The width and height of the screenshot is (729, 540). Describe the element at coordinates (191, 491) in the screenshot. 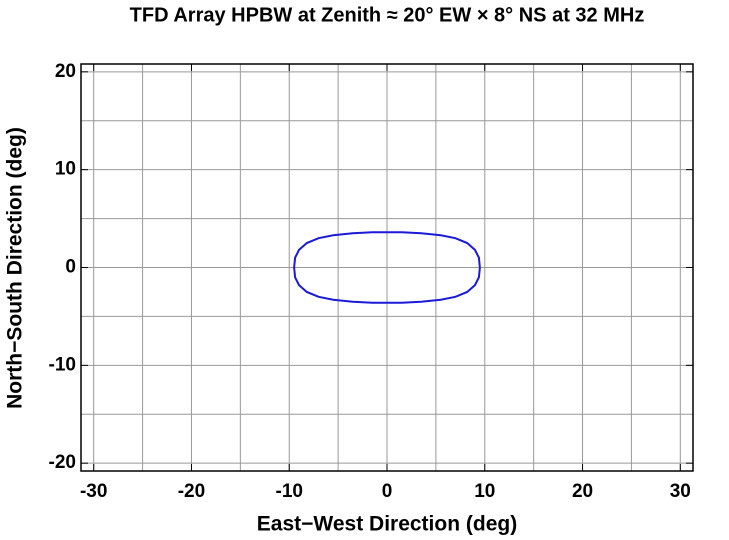

I see `x-tick-label: -20` at that location.